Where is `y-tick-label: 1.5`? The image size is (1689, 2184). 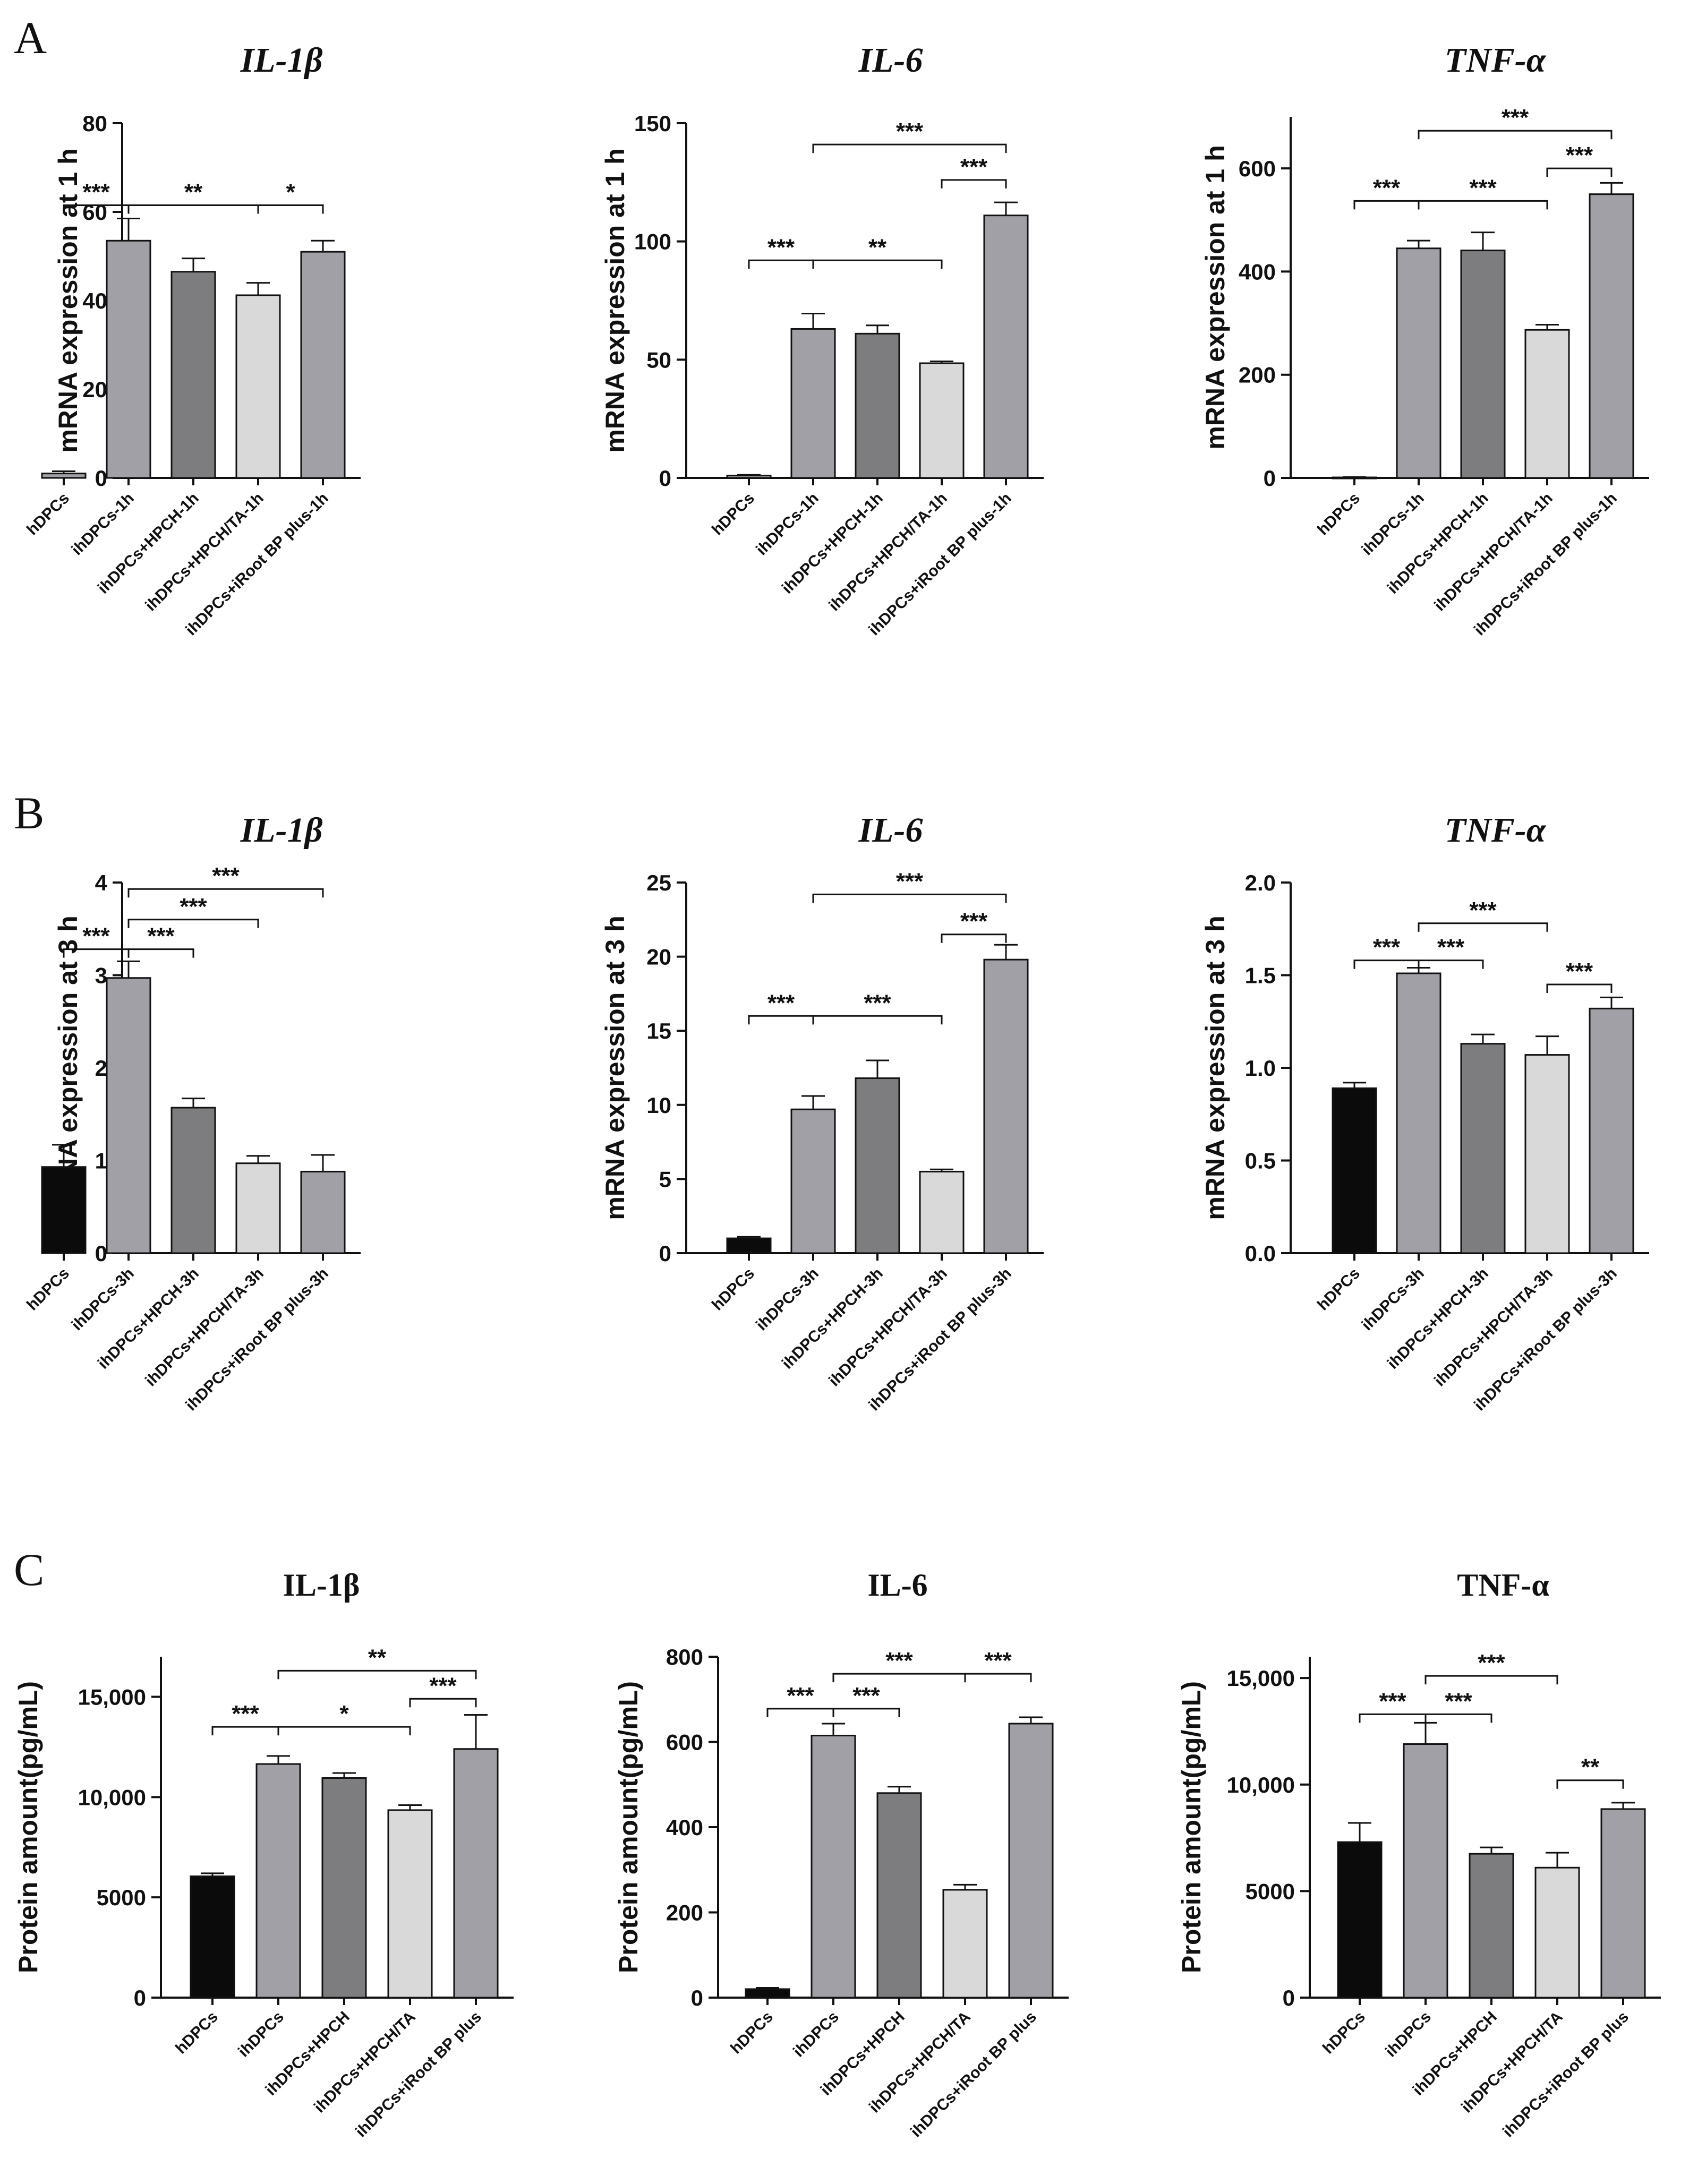 y-tick-label: 1.5 is located at coordinates (1260, 975).